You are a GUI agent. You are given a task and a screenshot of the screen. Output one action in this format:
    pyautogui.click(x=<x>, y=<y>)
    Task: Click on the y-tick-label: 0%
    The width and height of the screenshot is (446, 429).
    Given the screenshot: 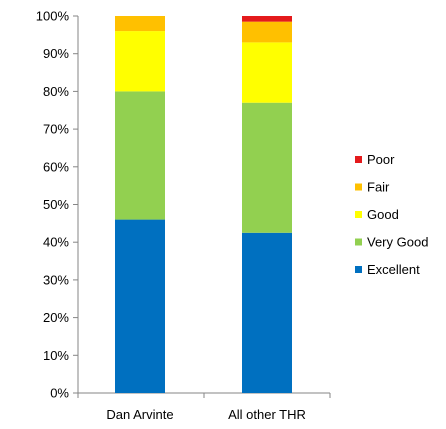 What is the action you would take?
    pyautogui.click(x=59, y=393)
    